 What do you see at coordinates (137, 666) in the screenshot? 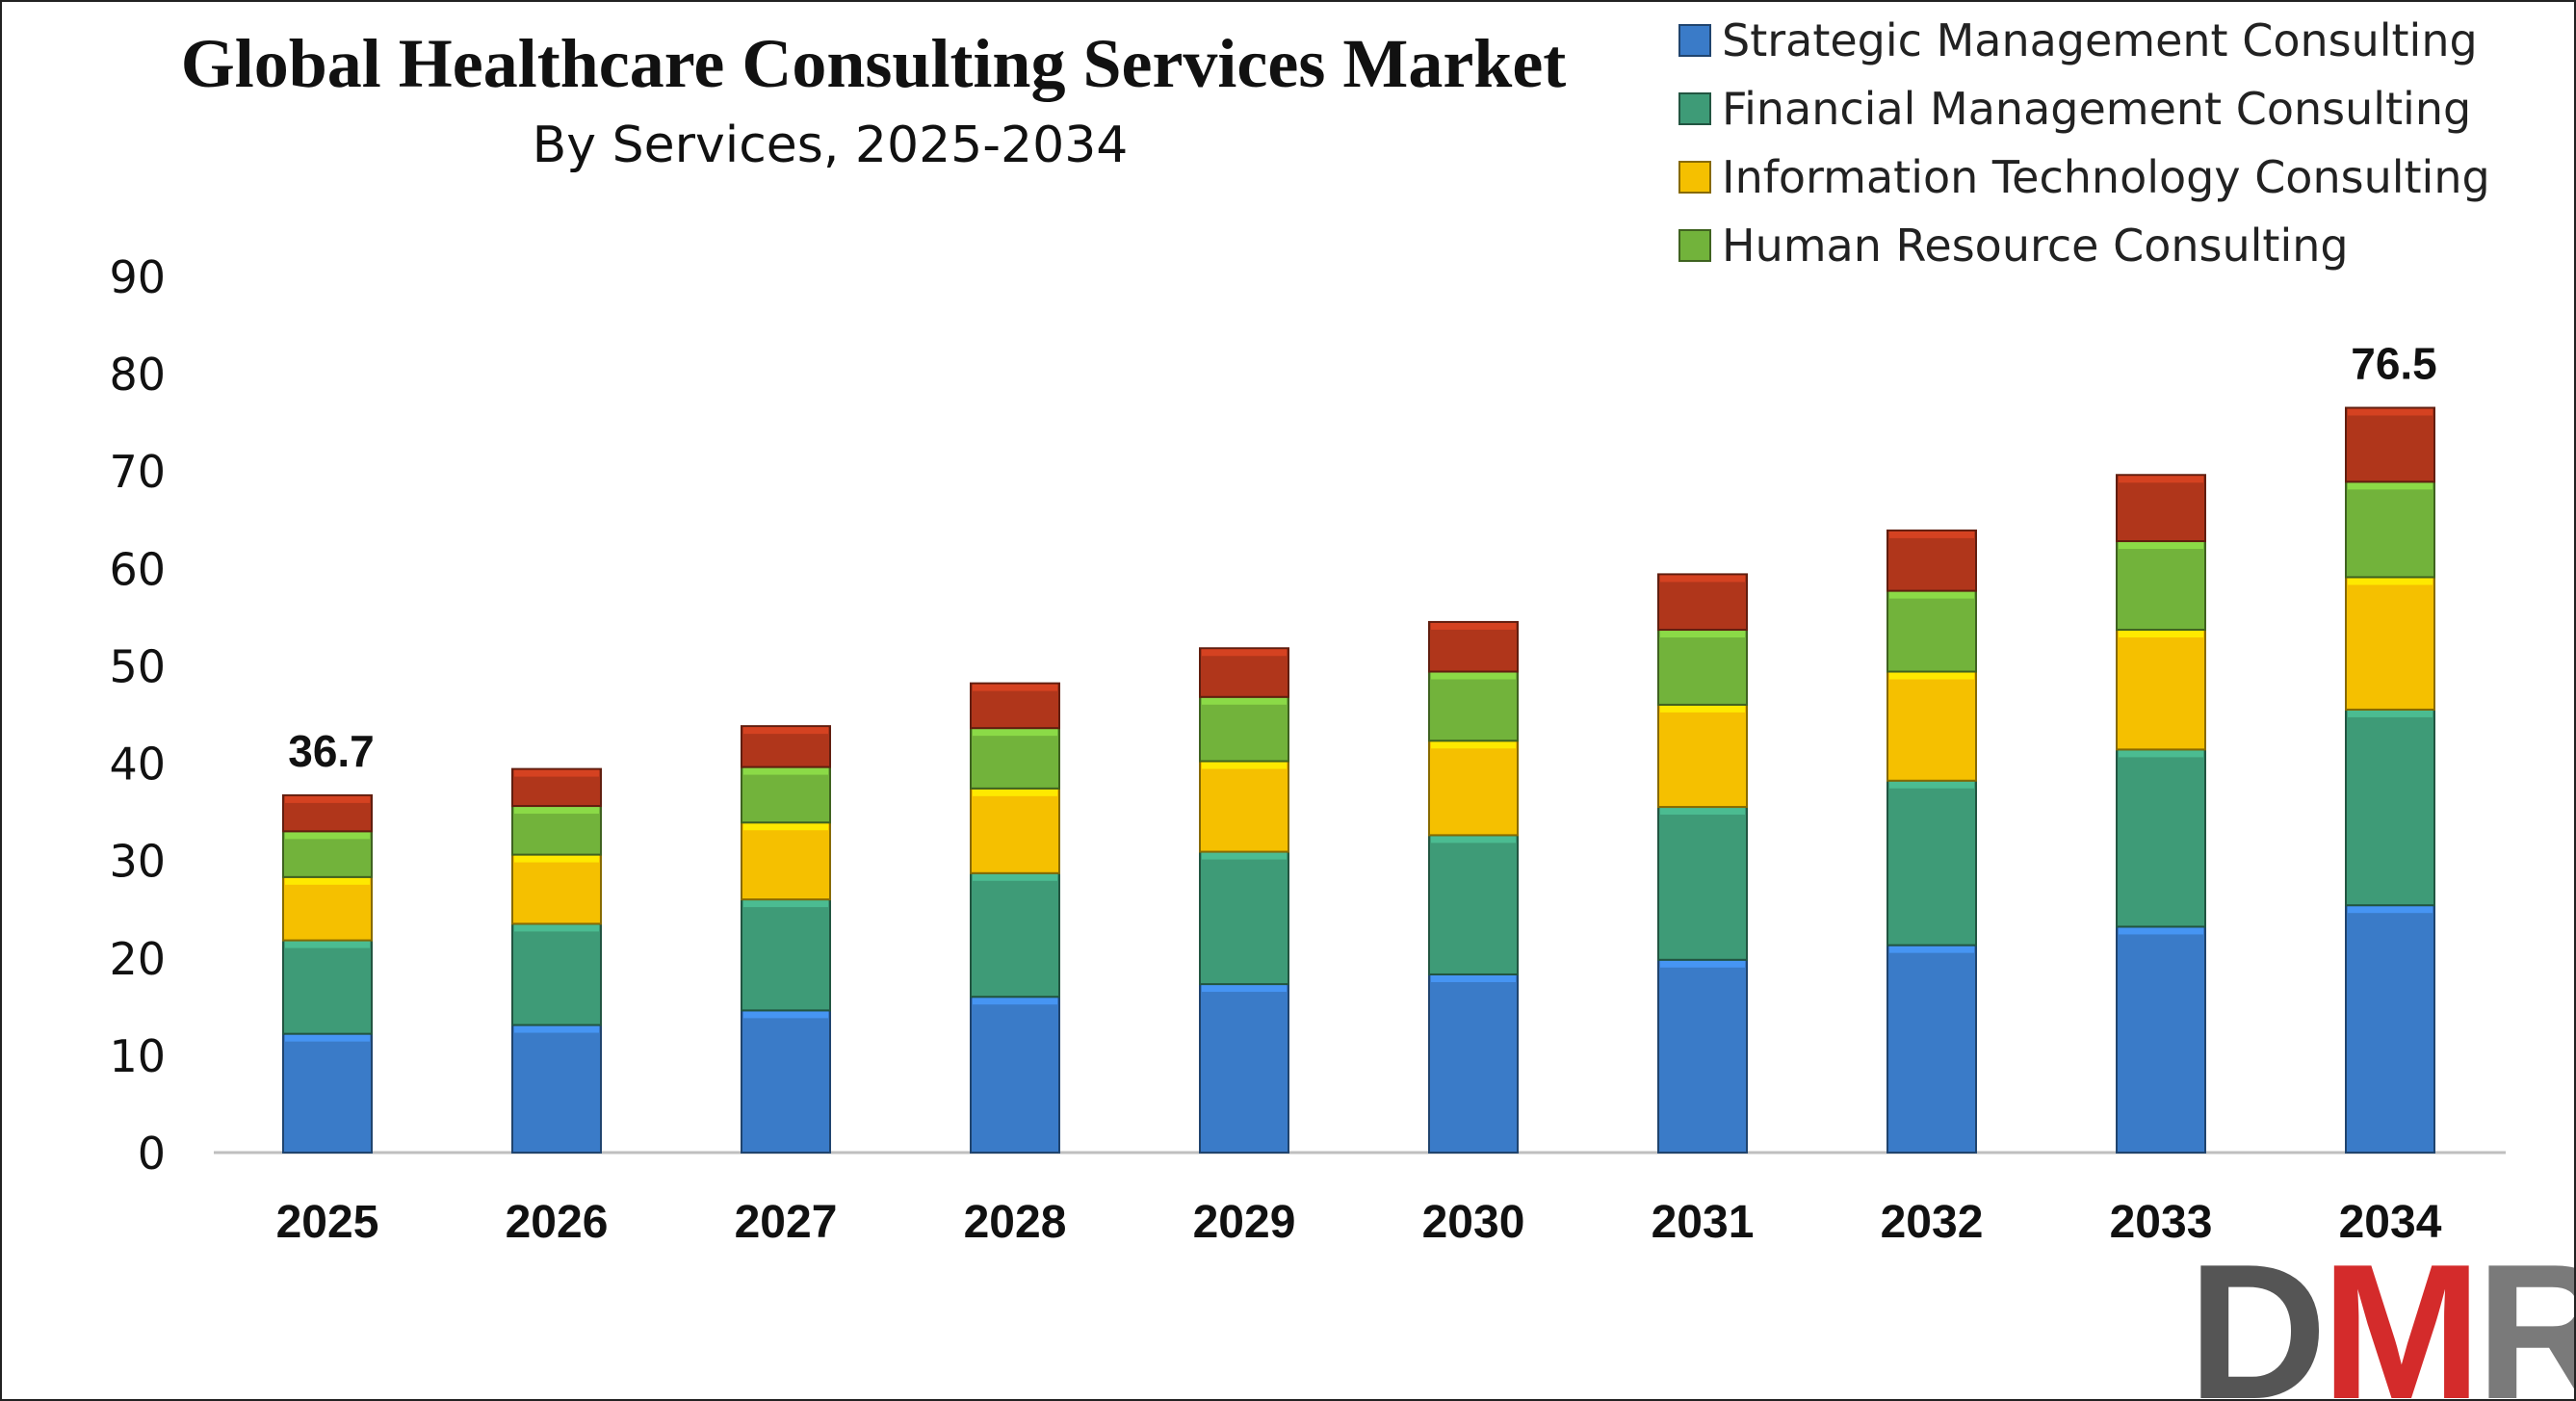
I see `y-tick-label: 50` at bounding box center [137, 666].